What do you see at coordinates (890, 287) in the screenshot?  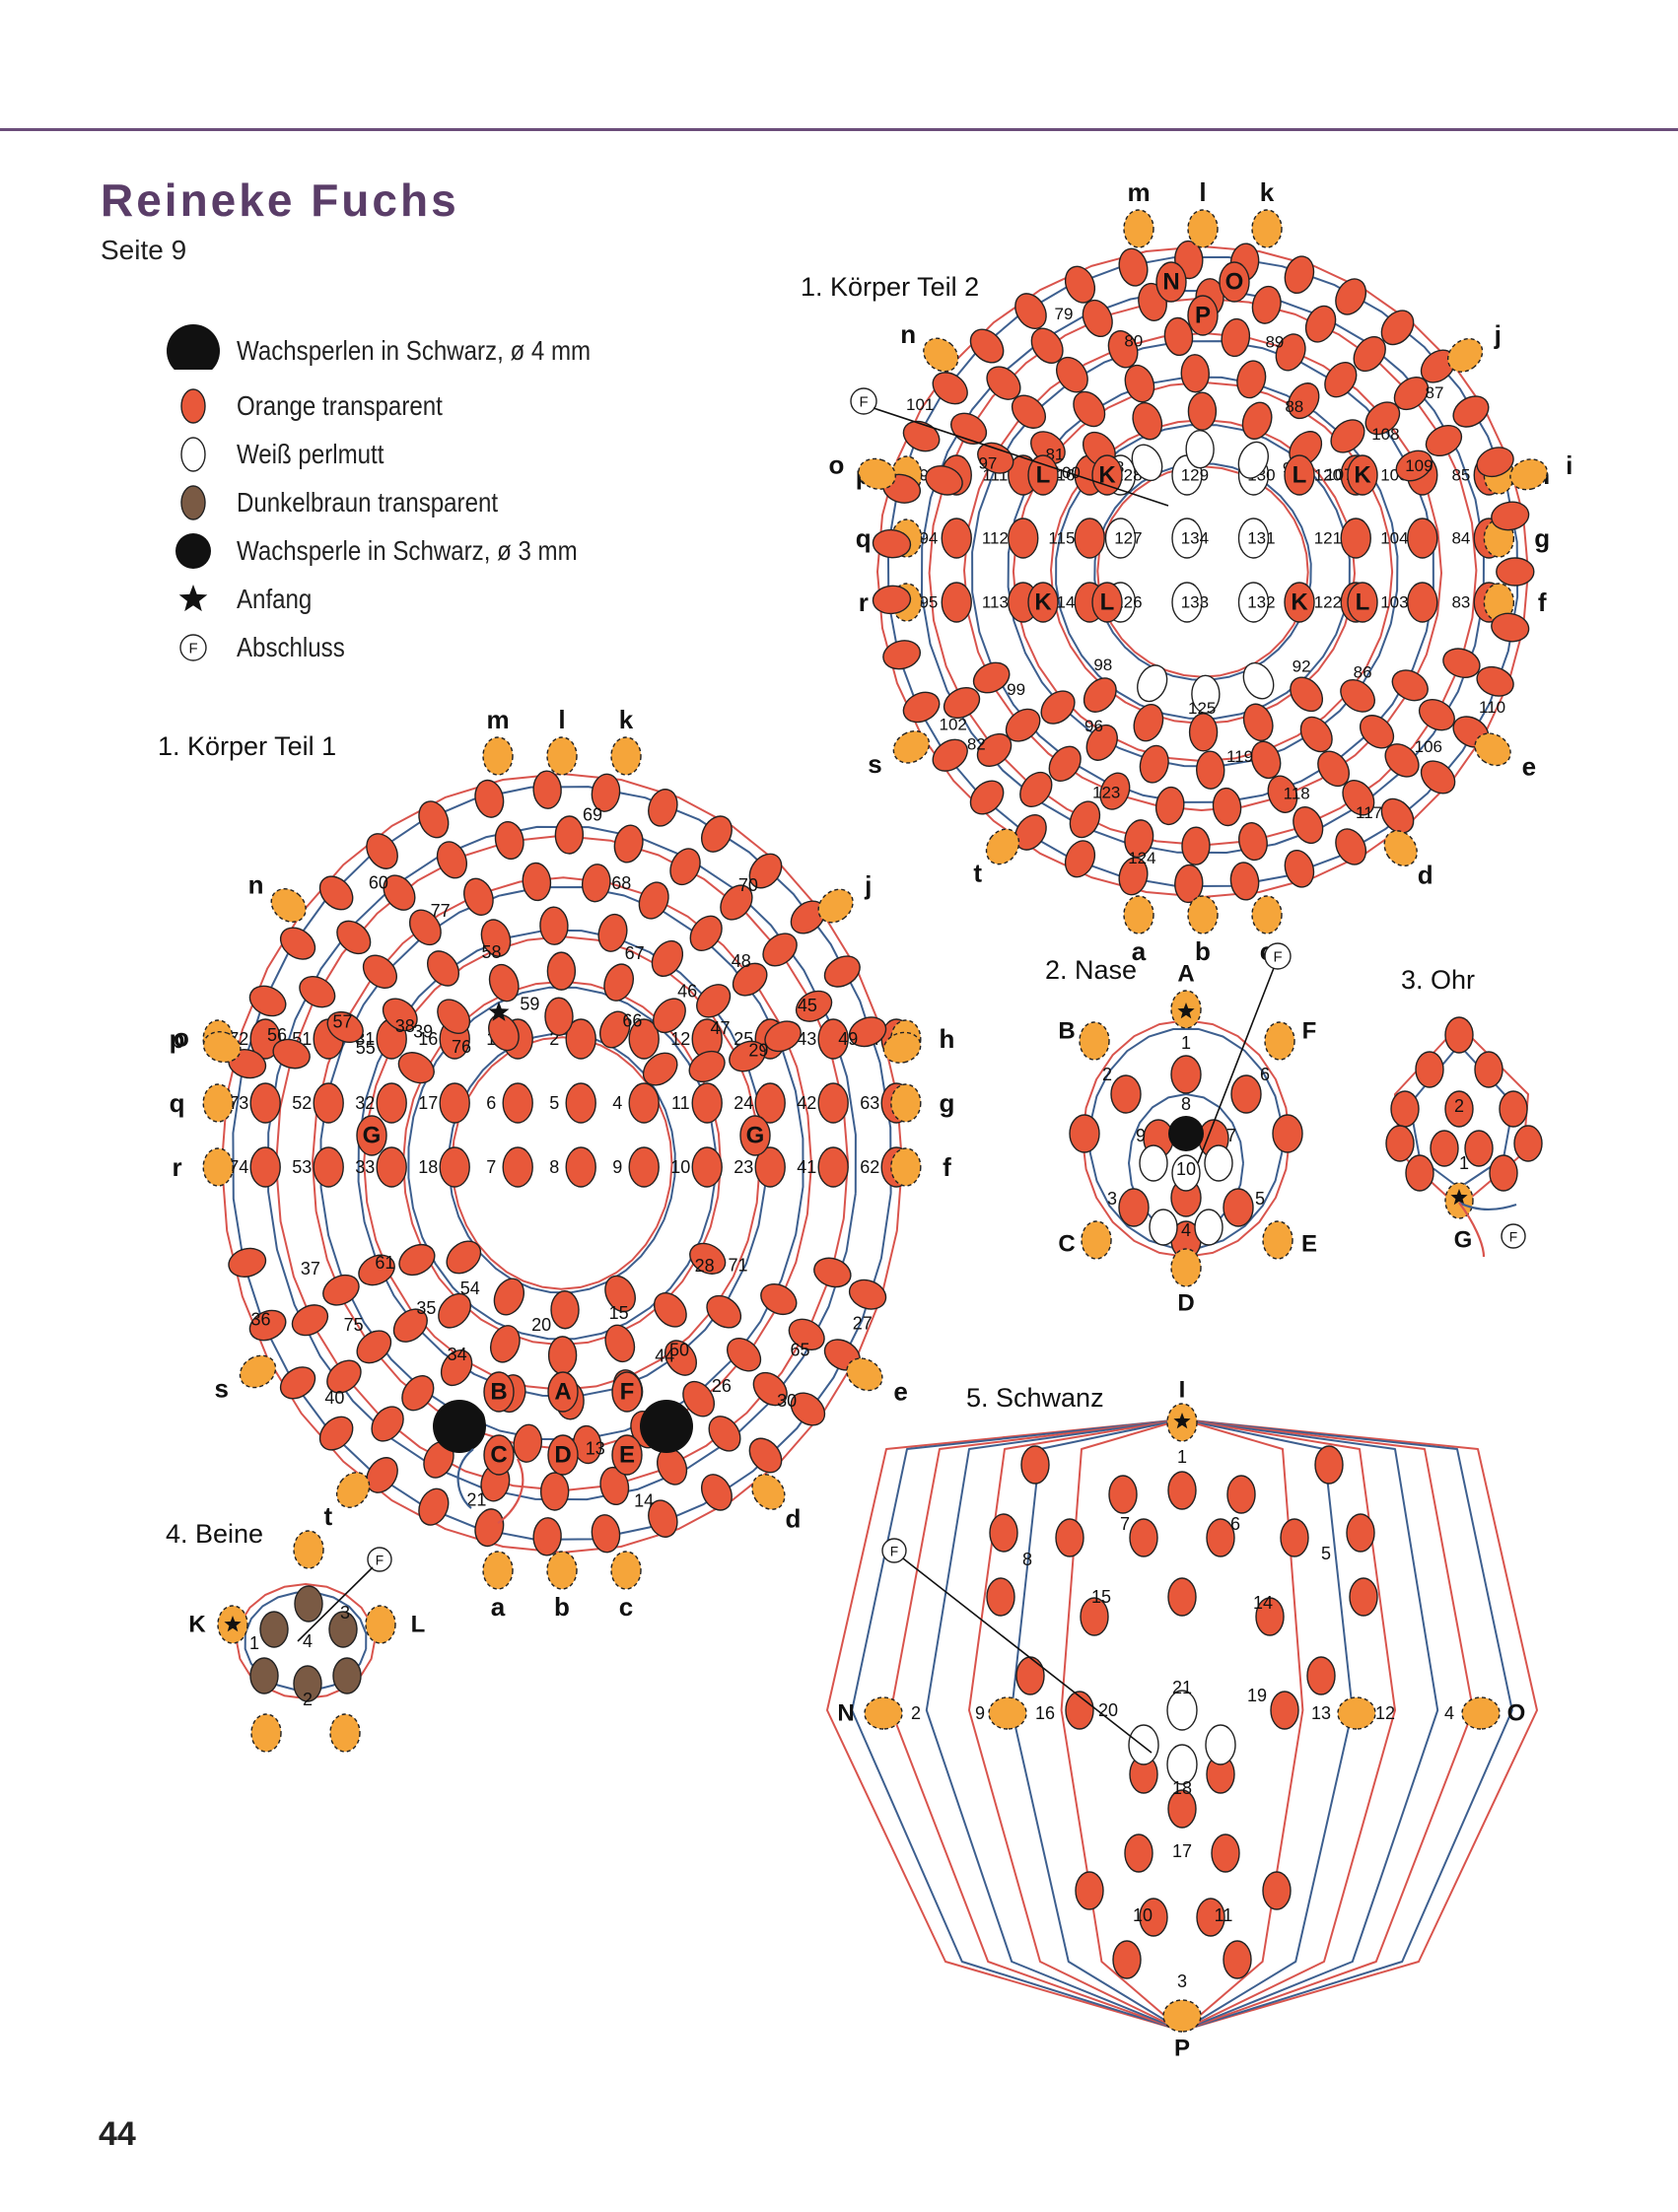 I see `section-title-koerper2: 1. Körper Teil 2` at bounding box center [890, 287].